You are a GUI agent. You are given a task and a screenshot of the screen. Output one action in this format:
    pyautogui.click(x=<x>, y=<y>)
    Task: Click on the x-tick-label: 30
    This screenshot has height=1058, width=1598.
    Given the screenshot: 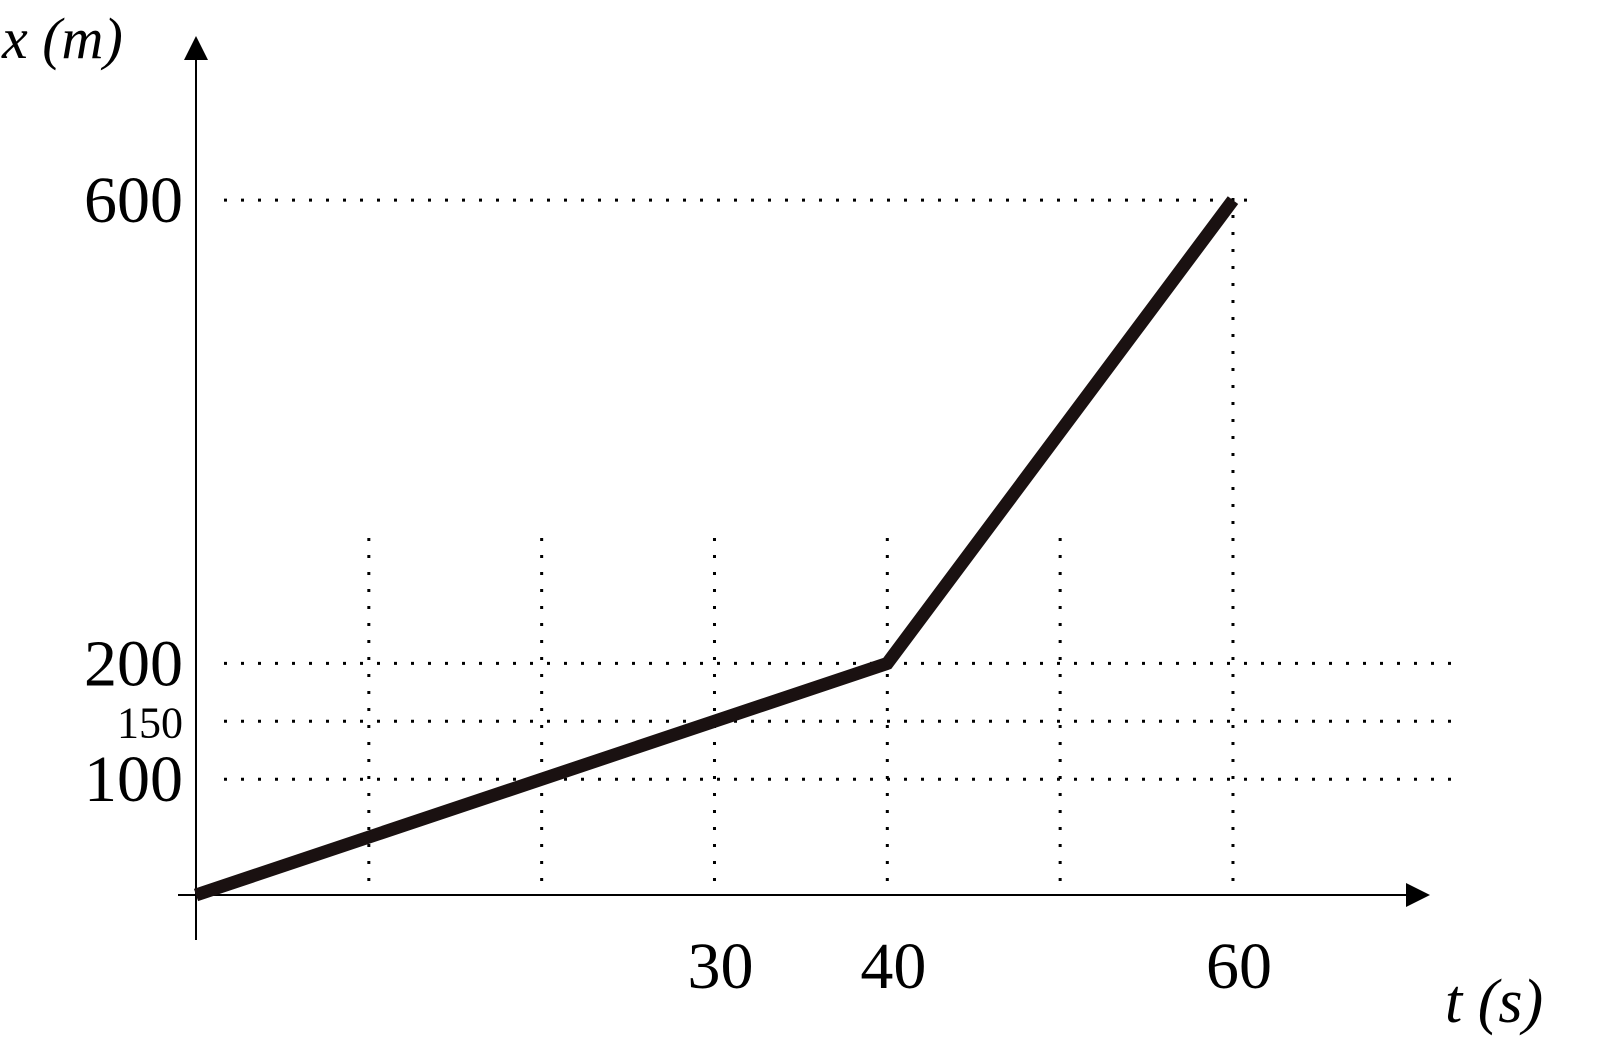 What is the action you would take?
    pyautogui.click(x=720, y=966)
    